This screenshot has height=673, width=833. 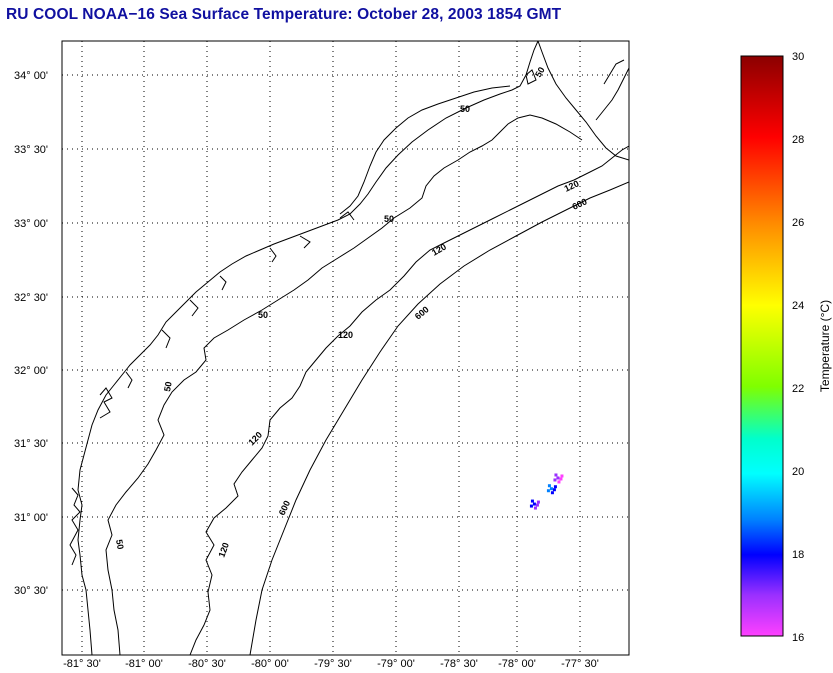 I want to click on lon-tick-label: -79° 00', so click(x=396, y=664).